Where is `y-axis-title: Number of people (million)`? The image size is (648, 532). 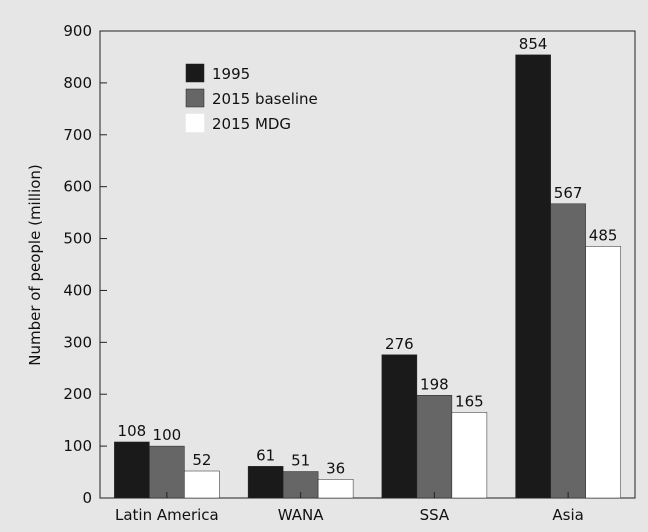
y-axis-title: Number of people (million) is located at coordinates (35, 265).